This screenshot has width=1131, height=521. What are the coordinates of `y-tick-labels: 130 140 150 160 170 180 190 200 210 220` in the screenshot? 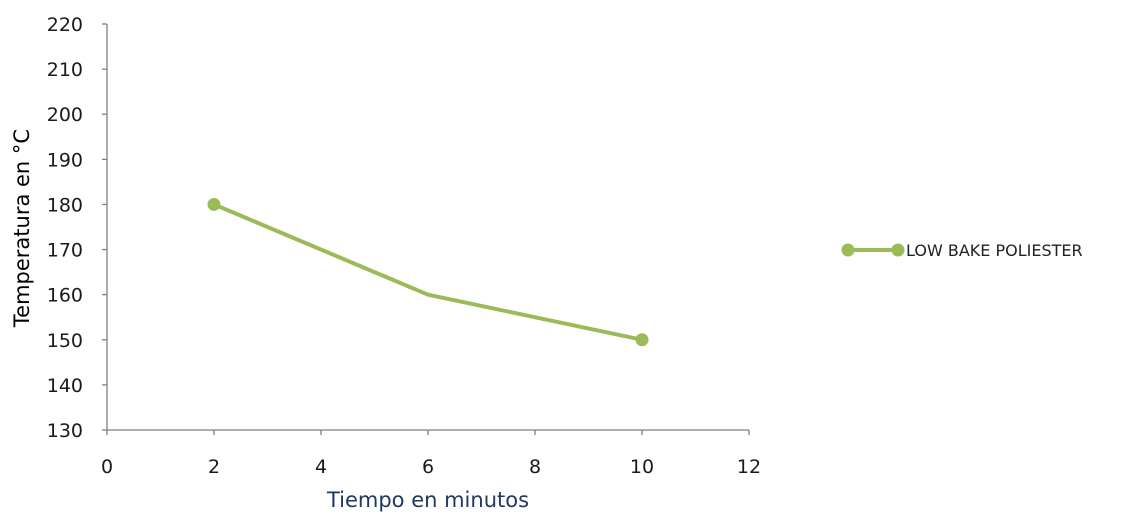 It's located at (65, 228).